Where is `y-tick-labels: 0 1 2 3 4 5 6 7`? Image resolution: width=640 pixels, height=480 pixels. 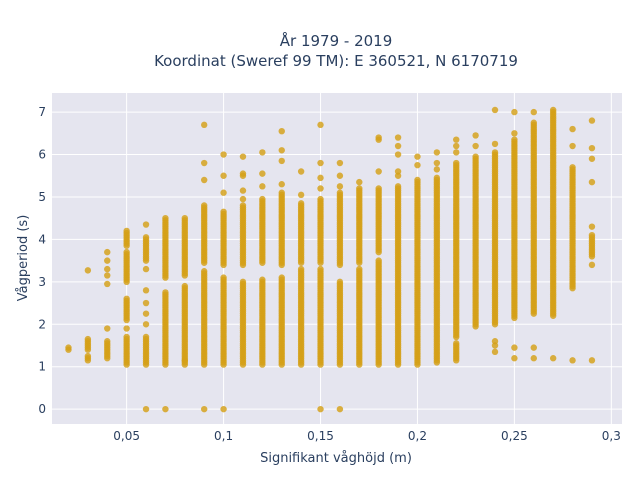 y-tick-labels: 0 1 2 3 4 5 6 7 is located at coordinates (42, 260).